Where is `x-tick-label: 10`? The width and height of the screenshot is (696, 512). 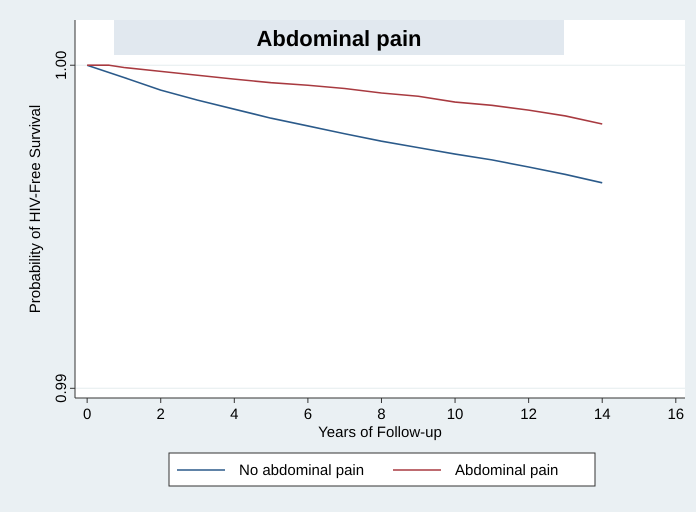
x-tick-label: 10 is located at coordinates (455, 414).